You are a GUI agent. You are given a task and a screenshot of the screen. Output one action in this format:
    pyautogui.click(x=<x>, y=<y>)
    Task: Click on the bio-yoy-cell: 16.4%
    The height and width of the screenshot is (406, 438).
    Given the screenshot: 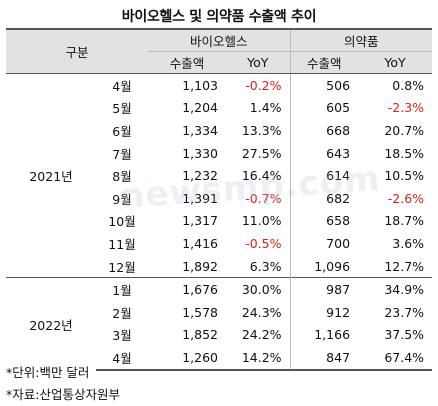 What is the action you would take?
    pyautogui.click(x=261, y=176)
    